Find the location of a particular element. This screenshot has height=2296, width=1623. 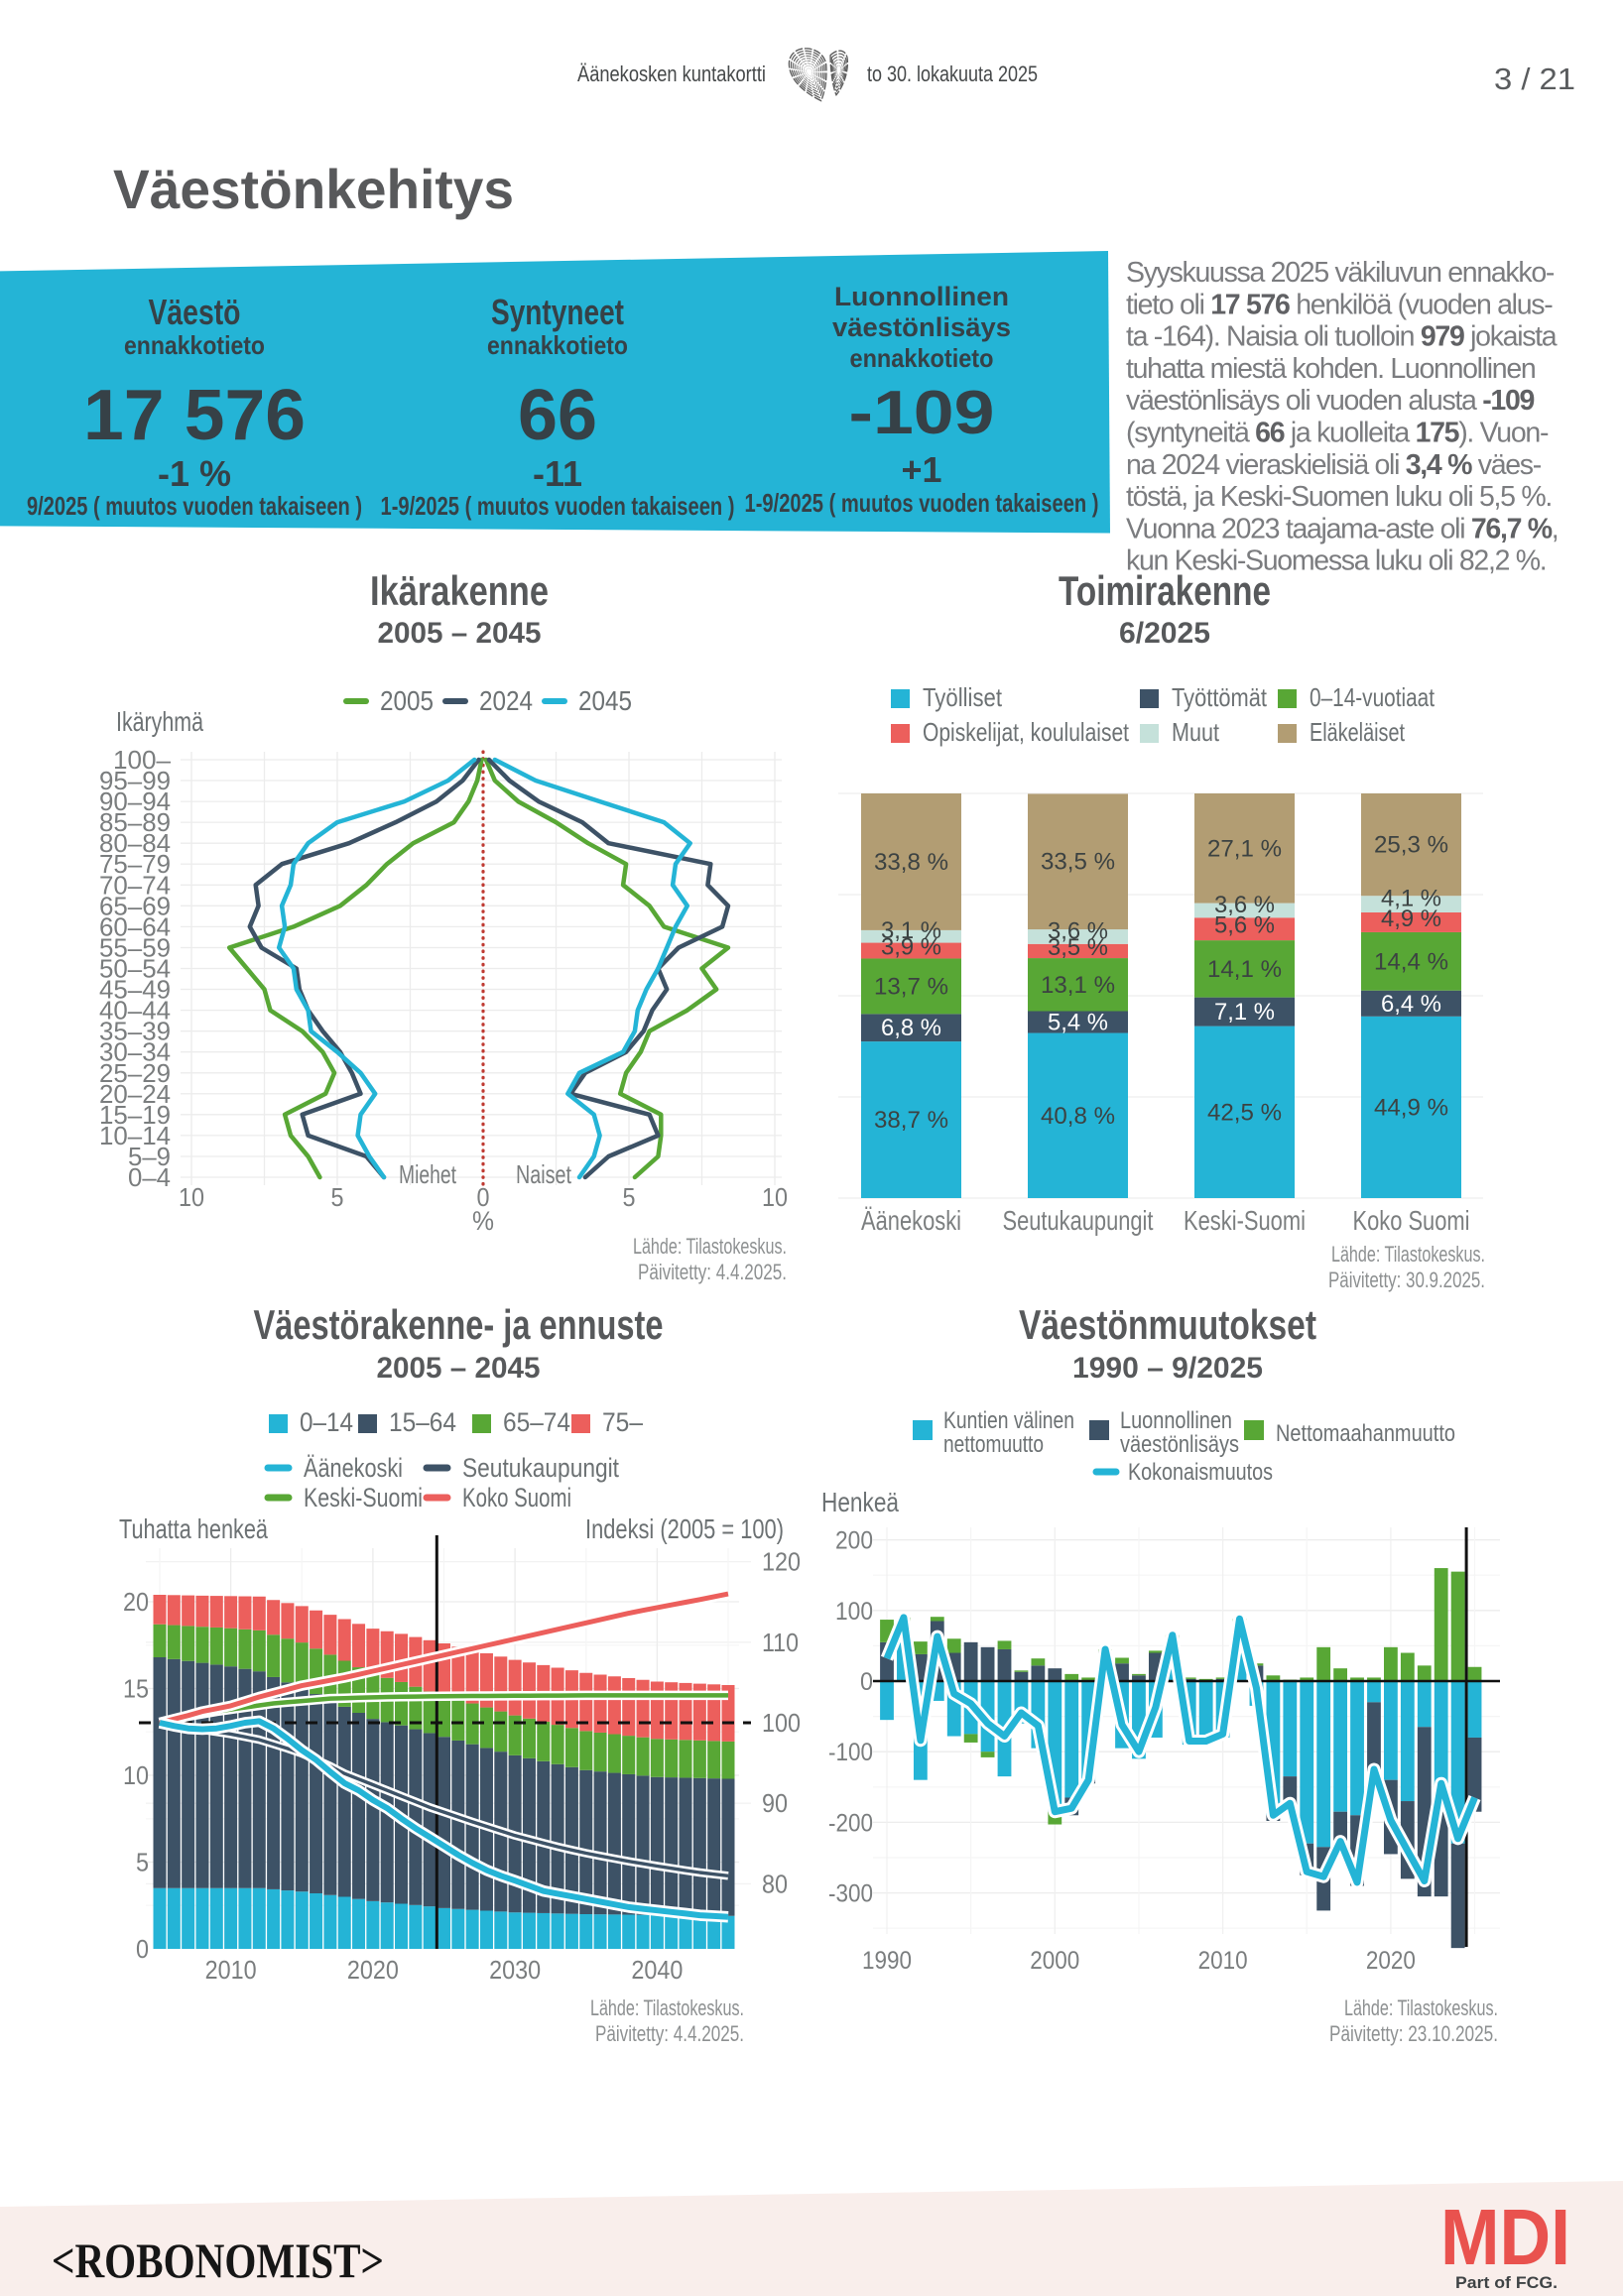

svg-text: väestönlisäys is located at coordinates (921, 327).